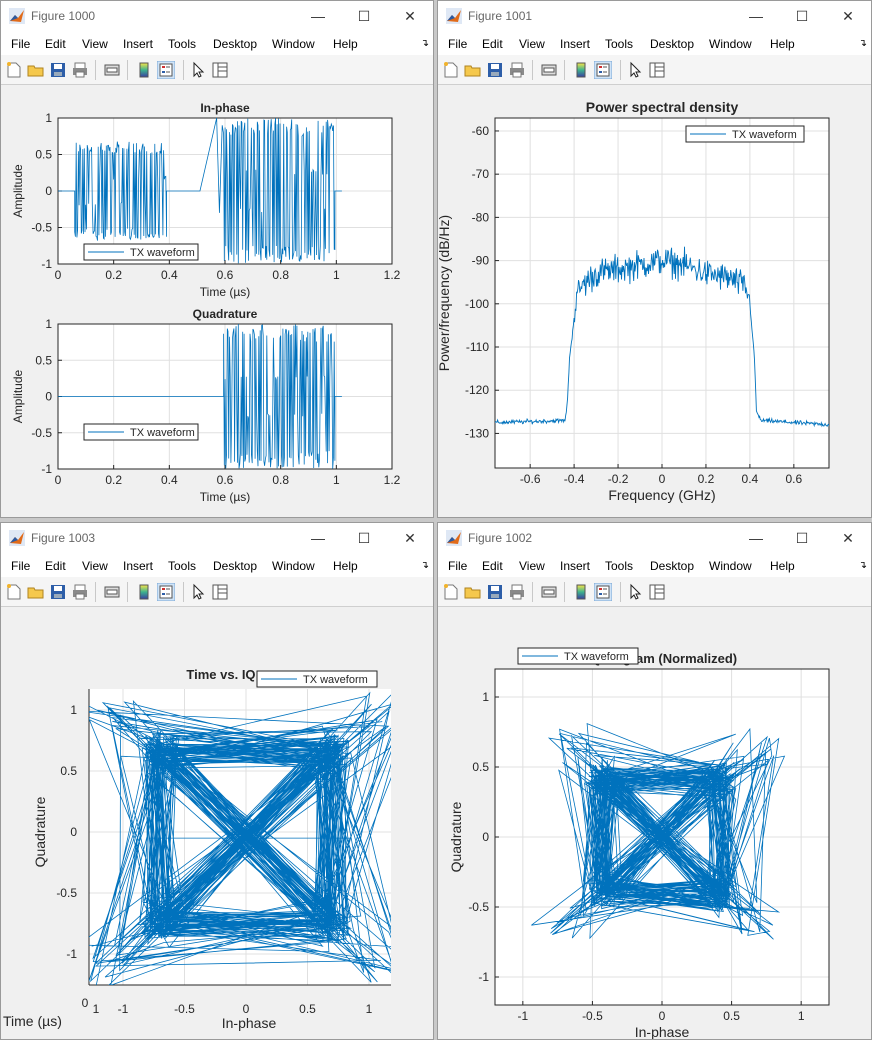 This screenshot has height=1040, width=872. I want to click on title-bar: Figure 1001 — ☐ ✕, so click(654, 16).